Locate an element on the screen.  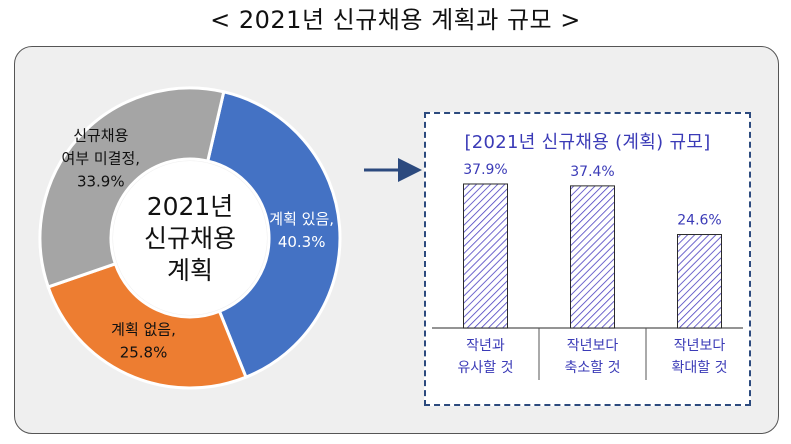
donut-slice-label: 계획 있음, 40.3% is located at coordinates (301, 230).